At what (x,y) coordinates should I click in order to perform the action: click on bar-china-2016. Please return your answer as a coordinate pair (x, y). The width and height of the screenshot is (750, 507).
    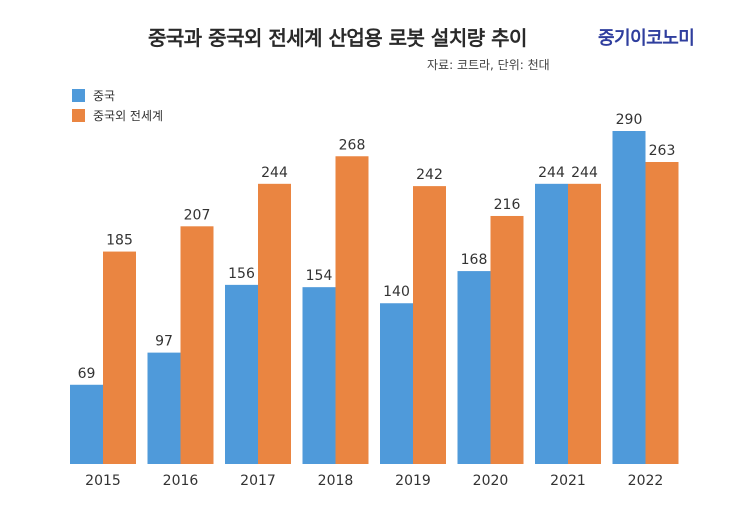
    Looking at the image, I should click on (164, 408).